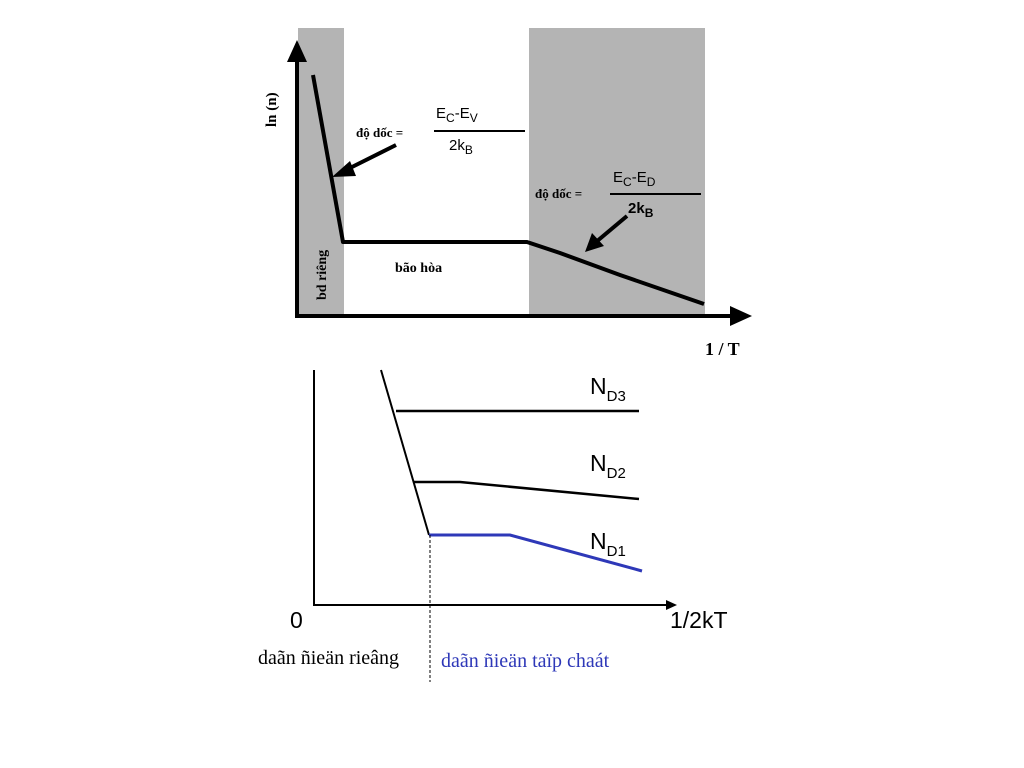  Describe the element at coordinates (328, 658) in the screenshot. I see `intrinsic-caption: daãn ñieän rieâng` at that location.